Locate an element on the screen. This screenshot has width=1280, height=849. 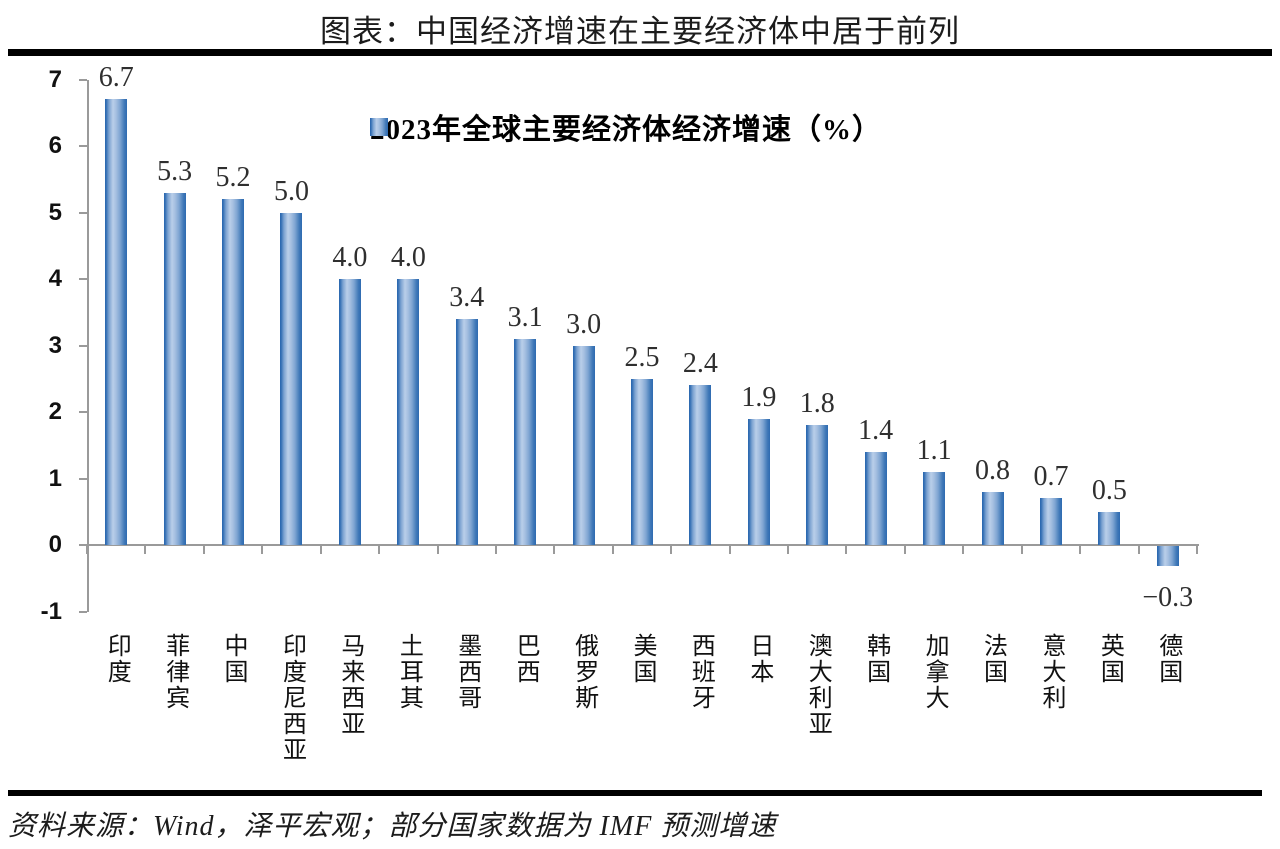
x-axis-category-label: 巴西 is located at coordinates (525, 659).